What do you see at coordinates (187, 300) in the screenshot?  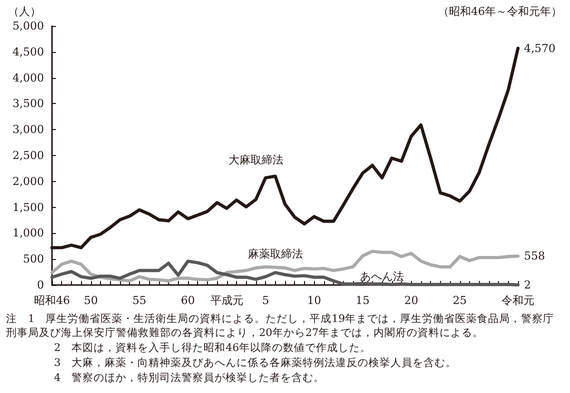 I see `x-tick-label: 60` at bounding box center [187, 300].